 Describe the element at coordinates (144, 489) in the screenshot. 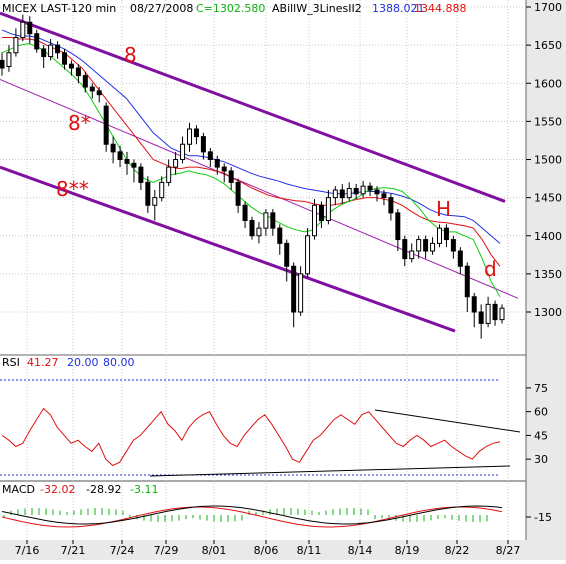

I see `macd-v3: -3.11` at that location.